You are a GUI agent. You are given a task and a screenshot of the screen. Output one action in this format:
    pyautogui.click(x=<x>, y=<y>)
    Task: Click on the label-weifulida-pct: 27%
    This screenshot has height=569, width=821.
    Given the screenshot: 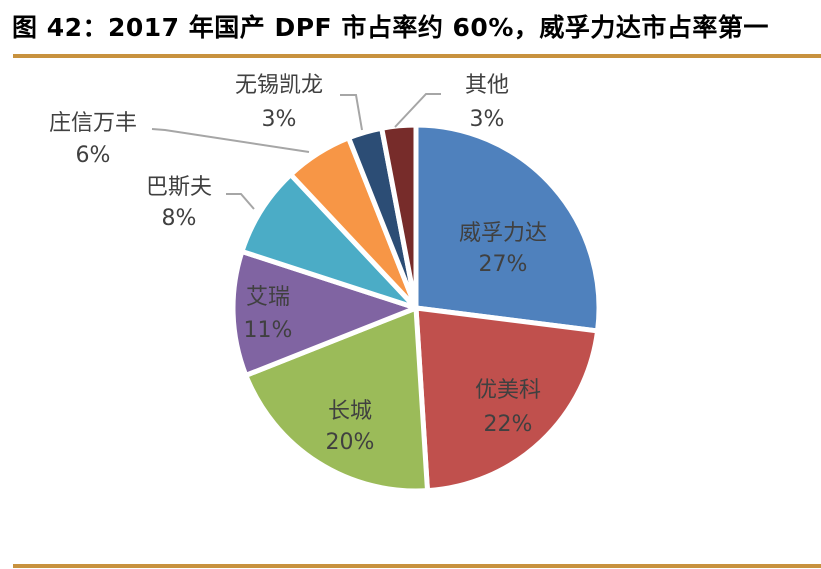 What is the action you would take?
    pyautogui.click(x=503, y=264)
    